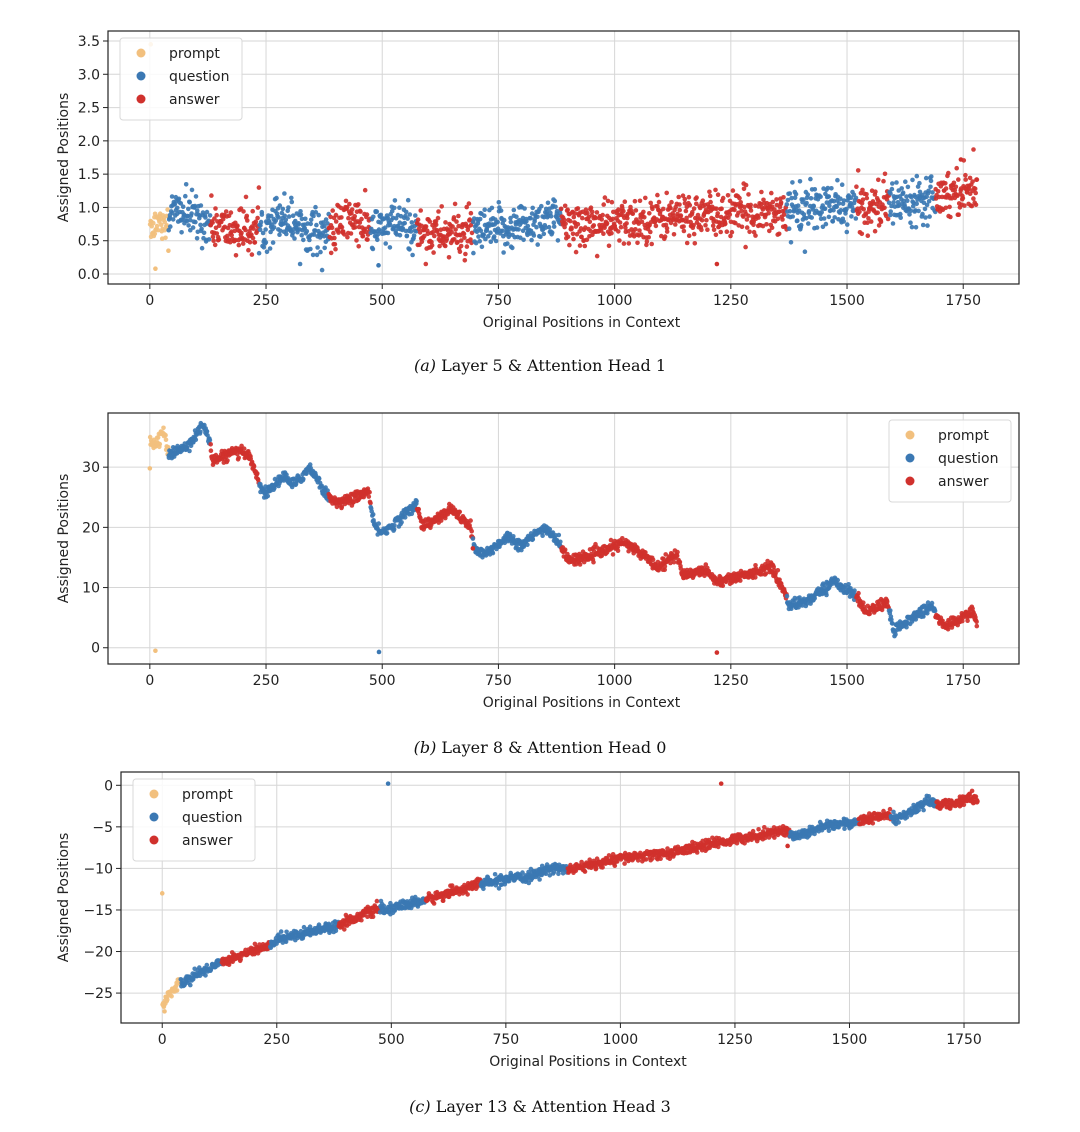 Image resolution: width=1080 pixels, height=1132 pixels. Describe the element at coordinates (89, 42) in the screenshot. I see `y-tick-label: 3.5` at that location.